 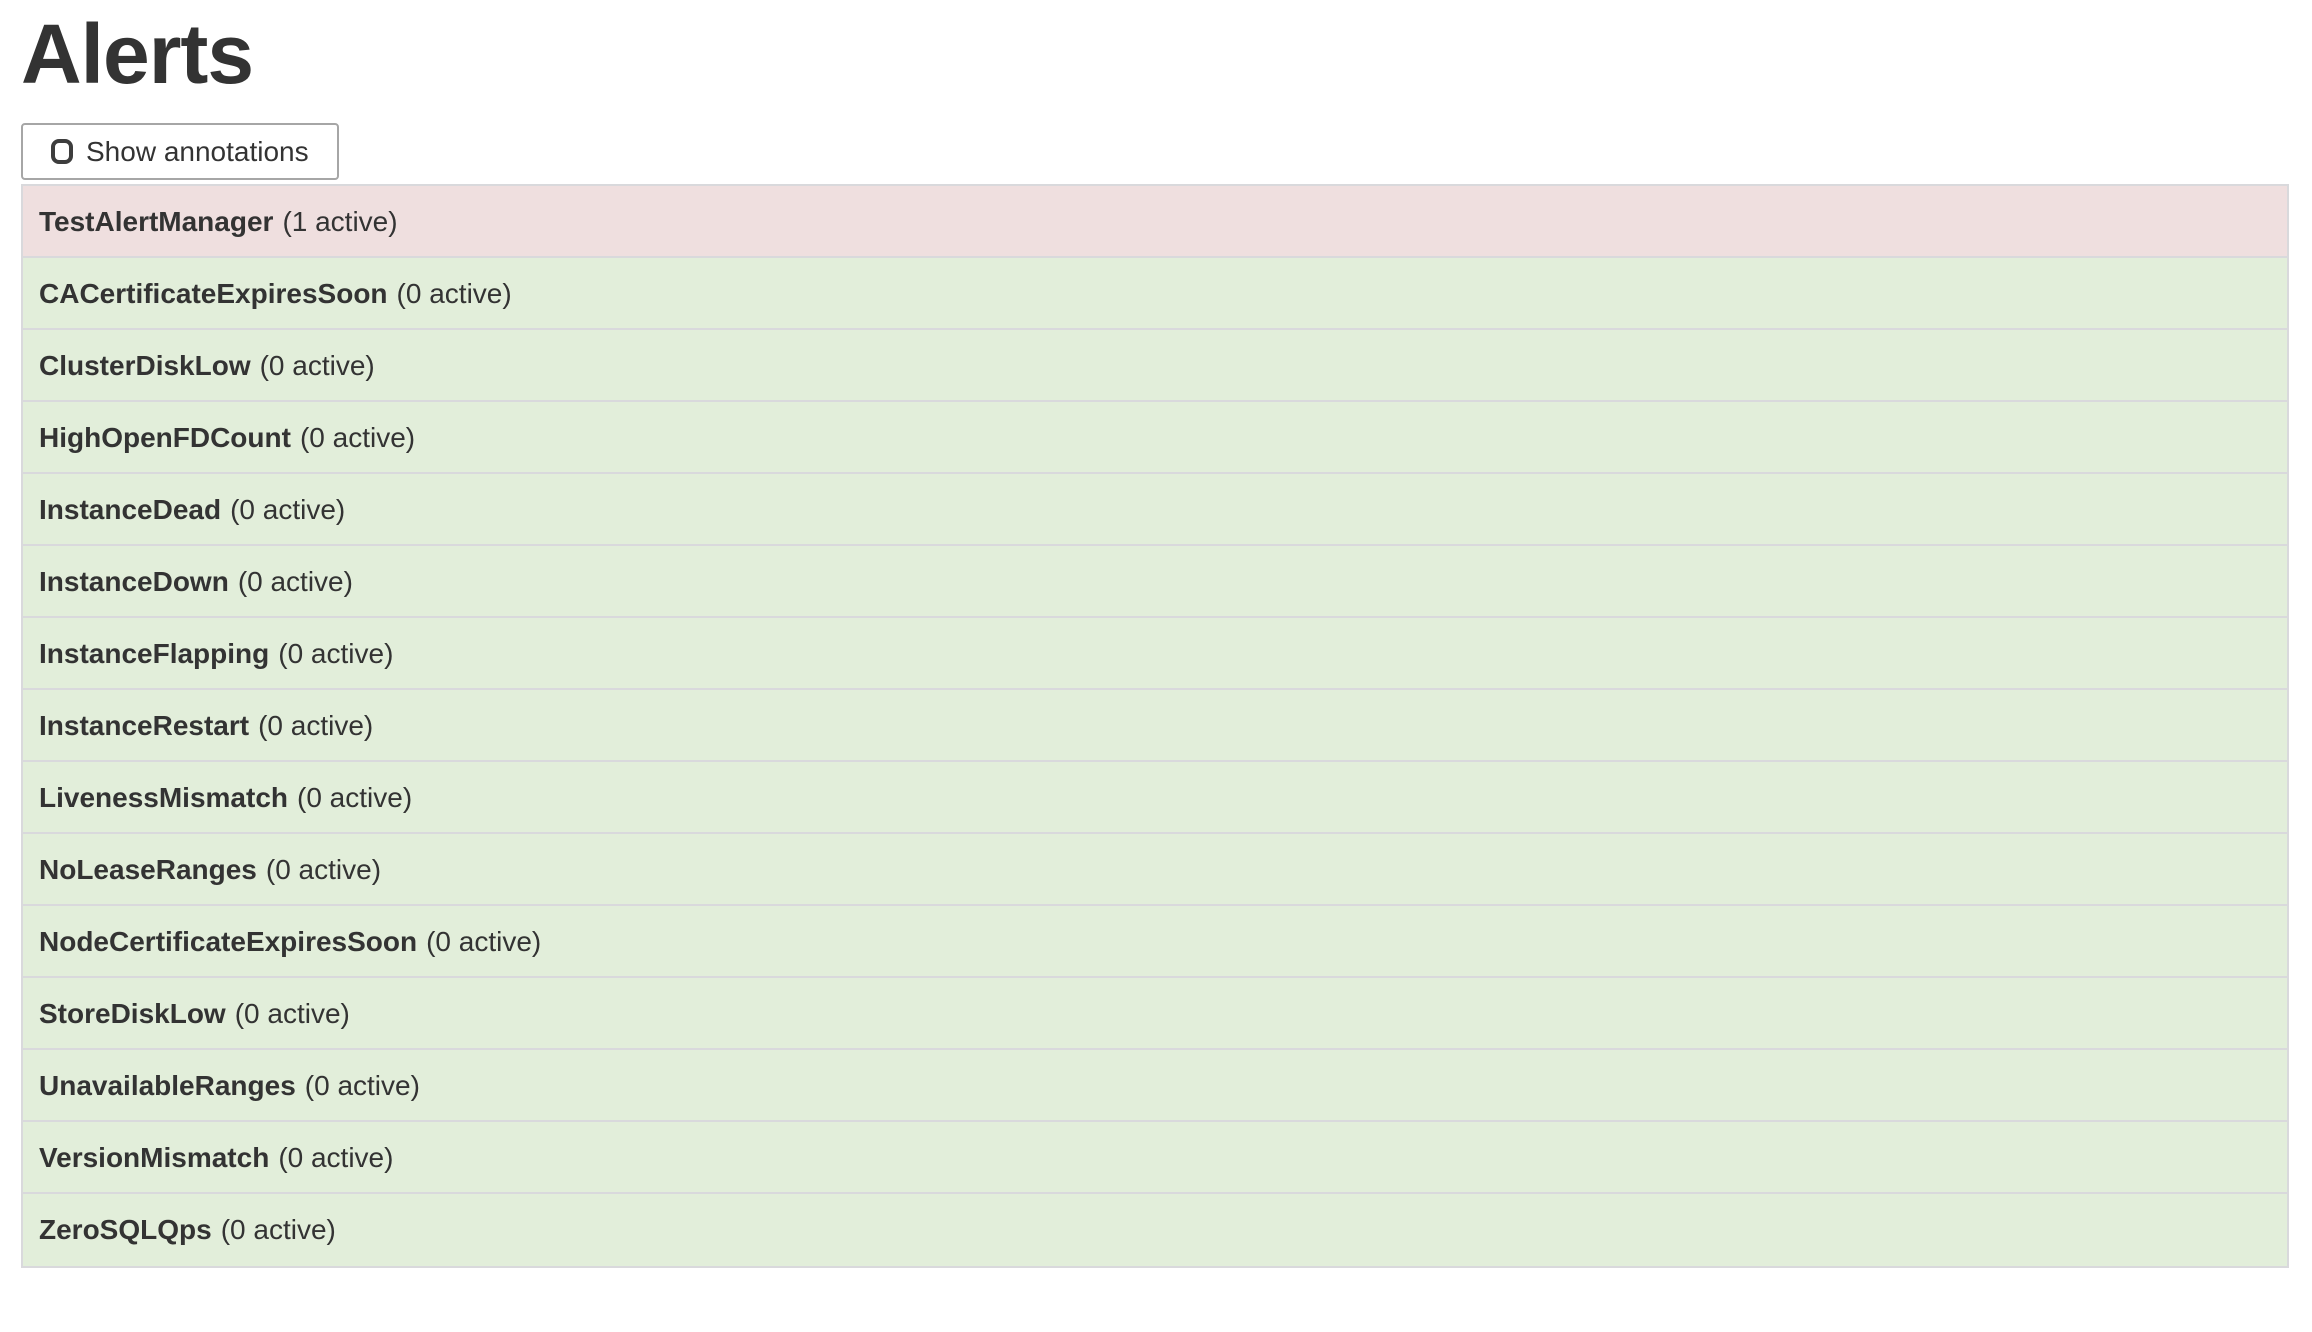 What do you see at coordinates (144, 726) in the screenshot?
I see `alert-name: InstanceRestart` at bounding box center [144, 726].